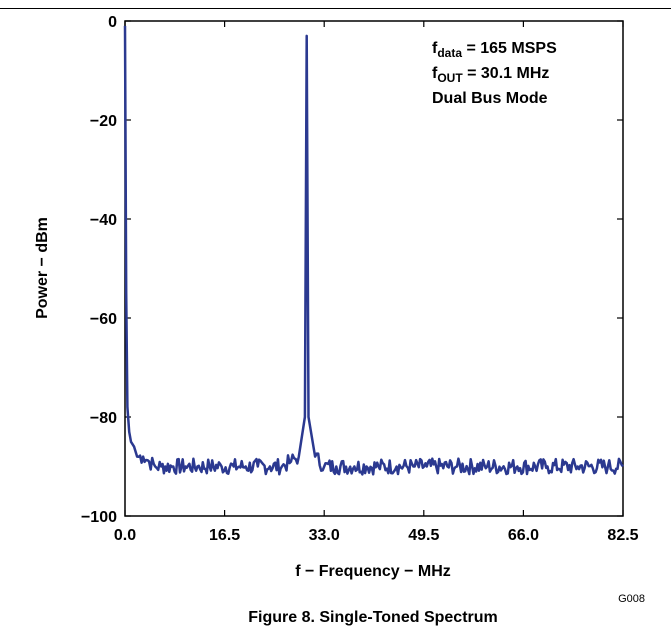  What do you see at coordinates (99, 517) in the screenshot?
I see `y-tick-label: −100` at bounding box center [99, 517].